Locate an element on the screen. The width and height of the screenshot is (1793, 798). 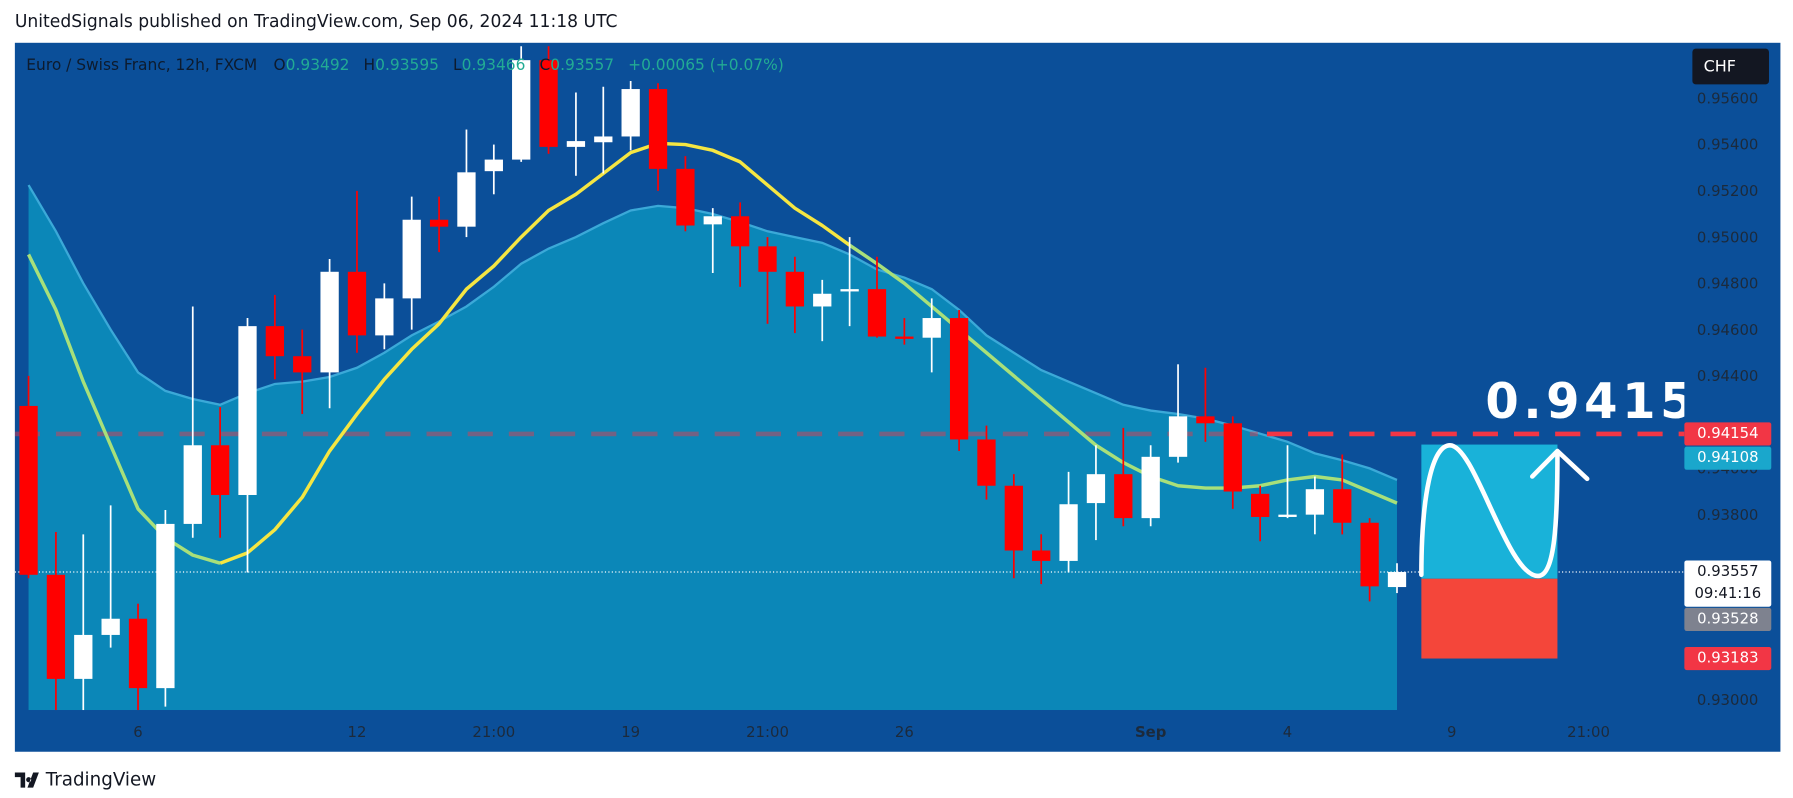
y-tick-label: 0.95000 is located at coordinates (1727, 237).